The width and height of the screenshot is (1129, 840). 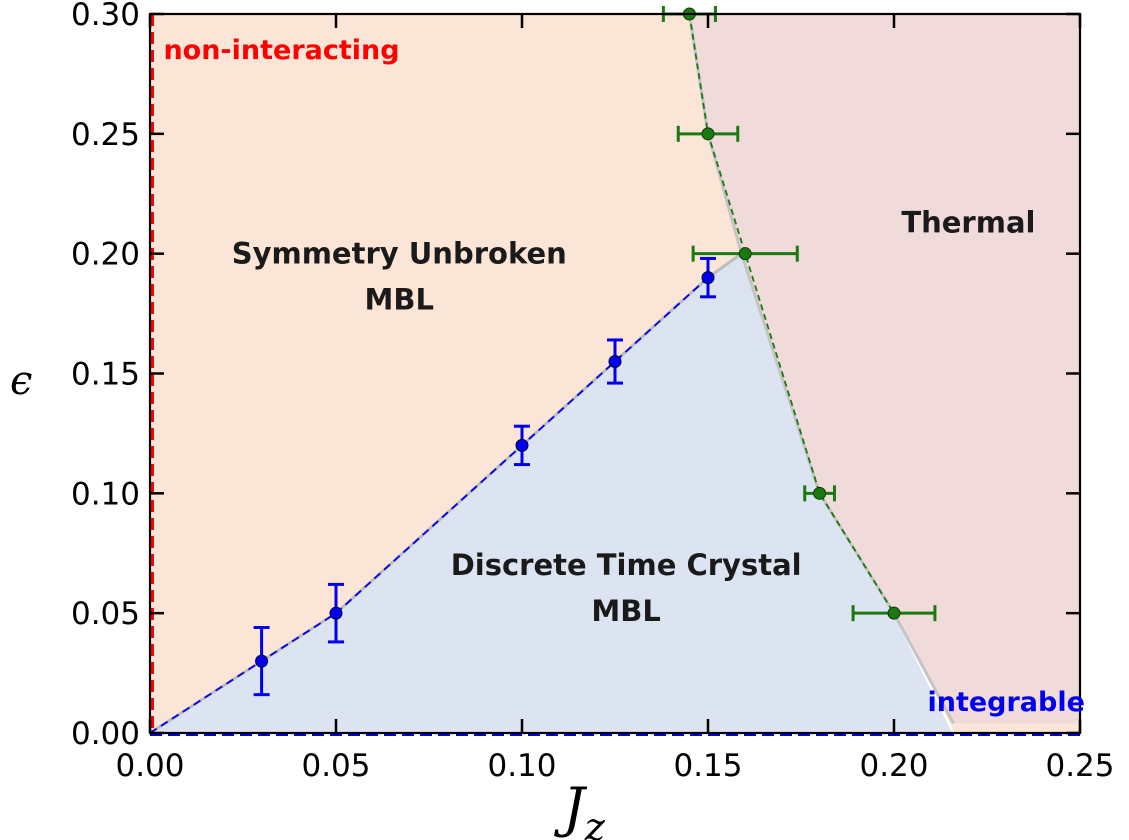 I want to click on y-tick-label: 0.10, so click(x=105, y=494).